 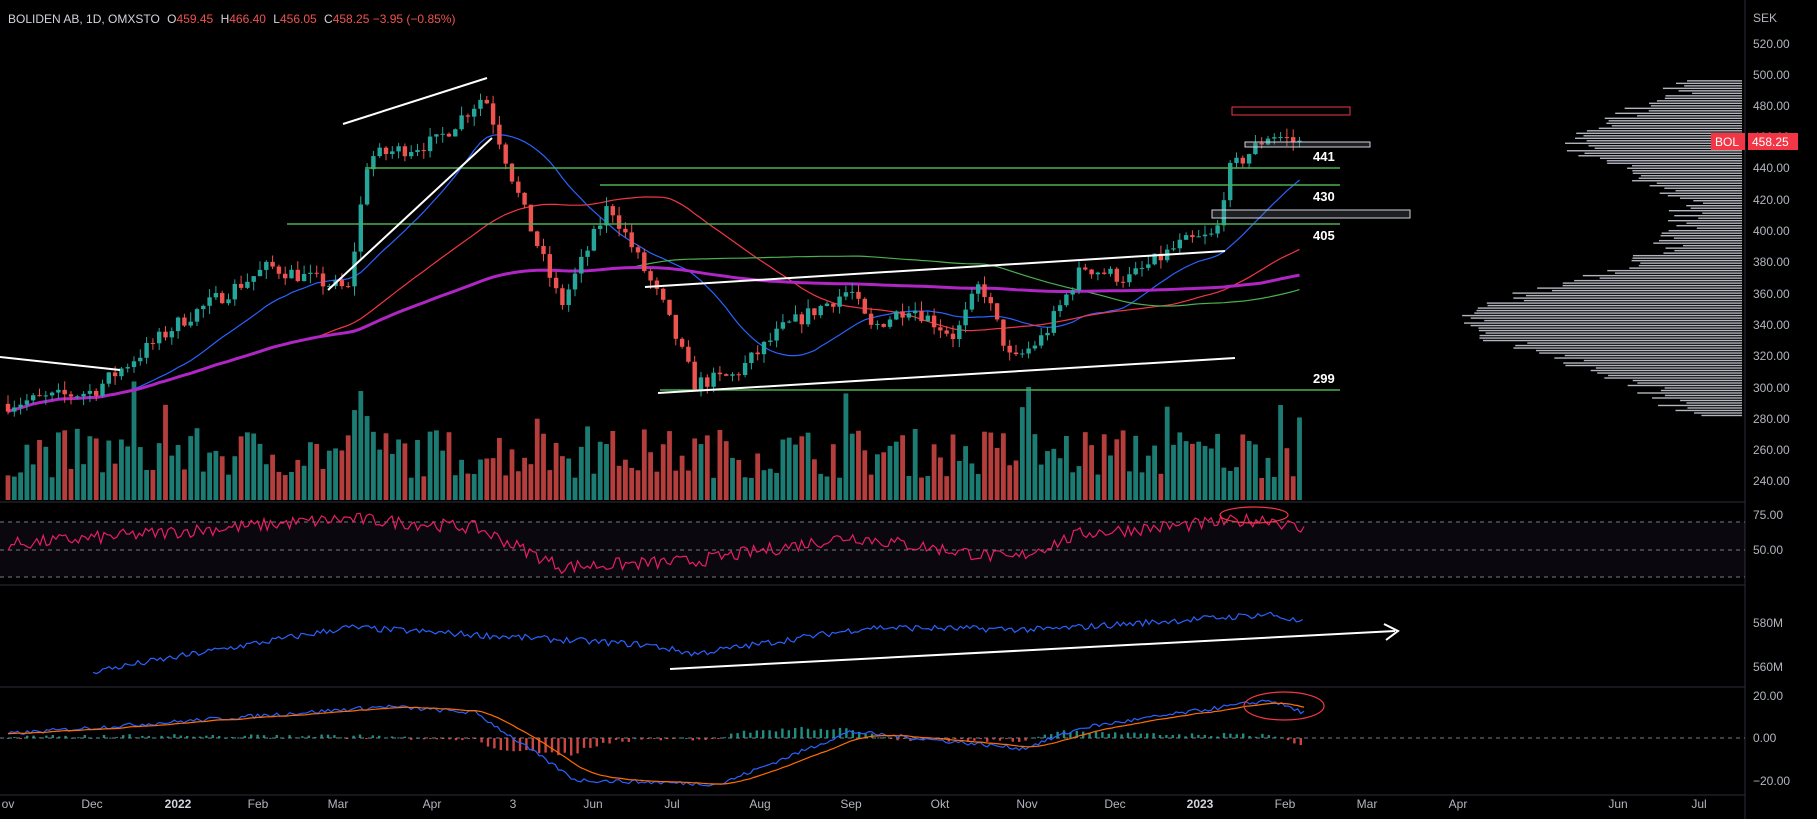 I want to click on time-tick: Sep, so click(x=851, y=804).